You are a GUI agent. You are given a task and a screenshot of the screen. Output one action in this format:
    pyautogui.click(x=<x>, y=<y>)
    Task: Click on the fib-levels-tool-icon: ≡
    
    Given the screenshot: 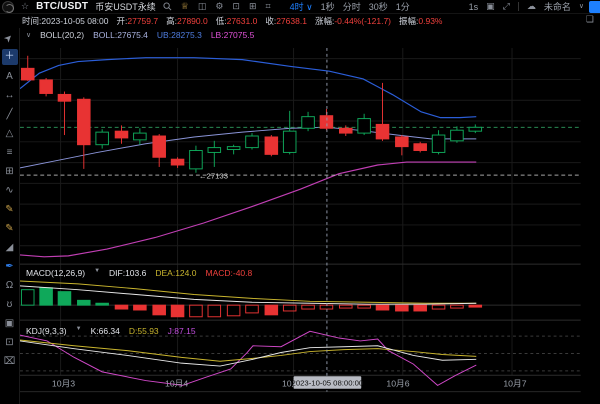 What is the action you would take?
    pyautogui.click(x=9, y=152)
    